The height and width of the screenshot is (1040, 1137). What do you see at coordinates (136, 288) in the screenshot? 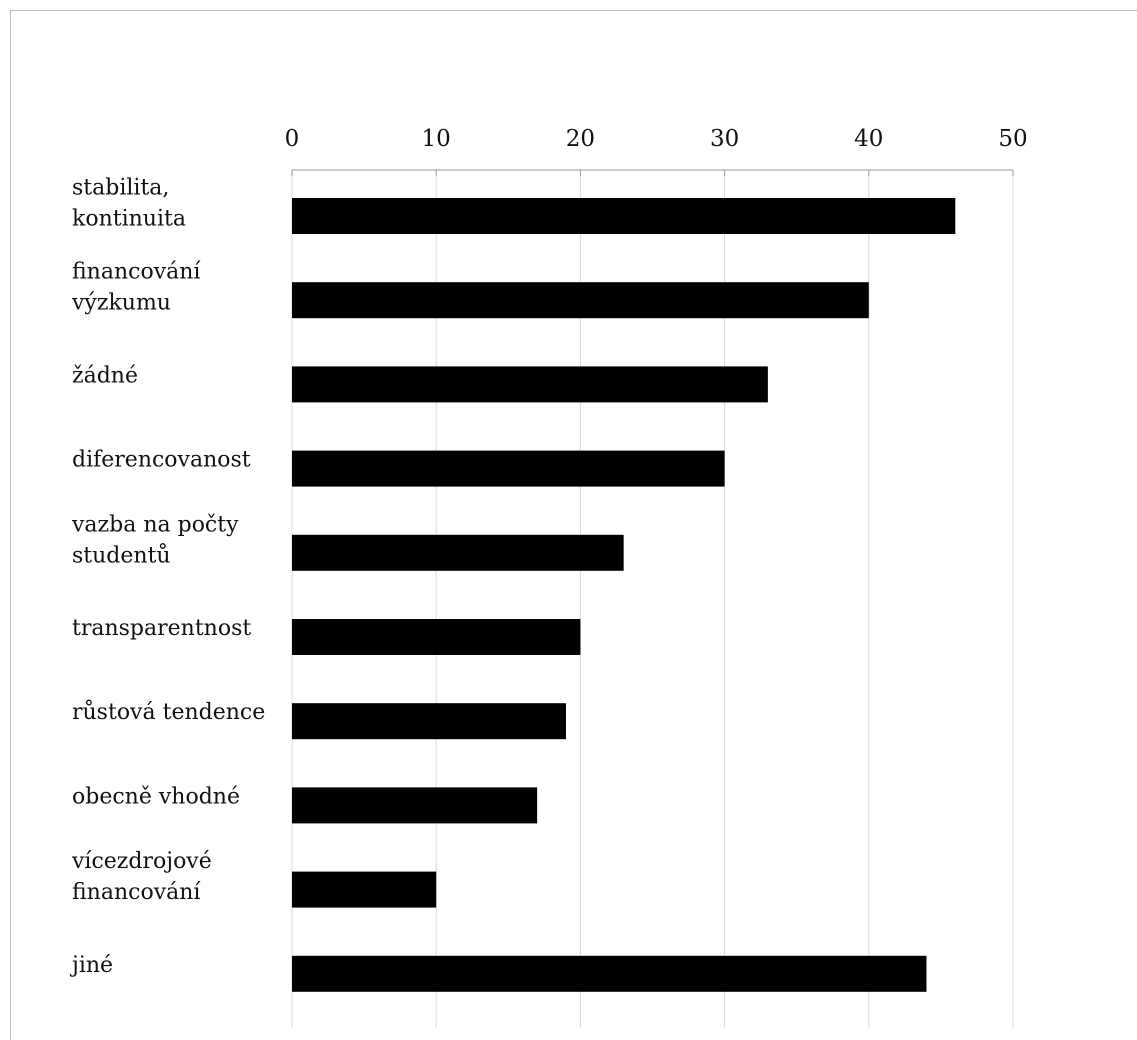
I see `category-label: financování výzkumu` at bounding box center [136, 288].